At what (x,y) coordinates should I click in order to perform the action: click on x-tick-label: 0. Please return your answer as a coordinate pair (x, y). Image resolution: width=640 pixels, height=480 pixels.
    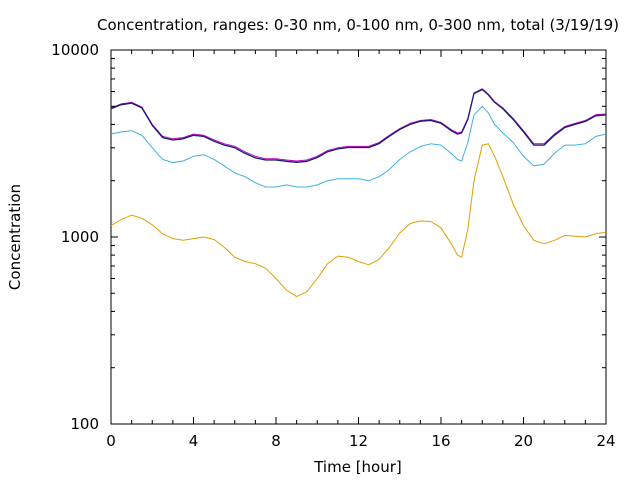
    Looking at the image, I should click on (111, 441).